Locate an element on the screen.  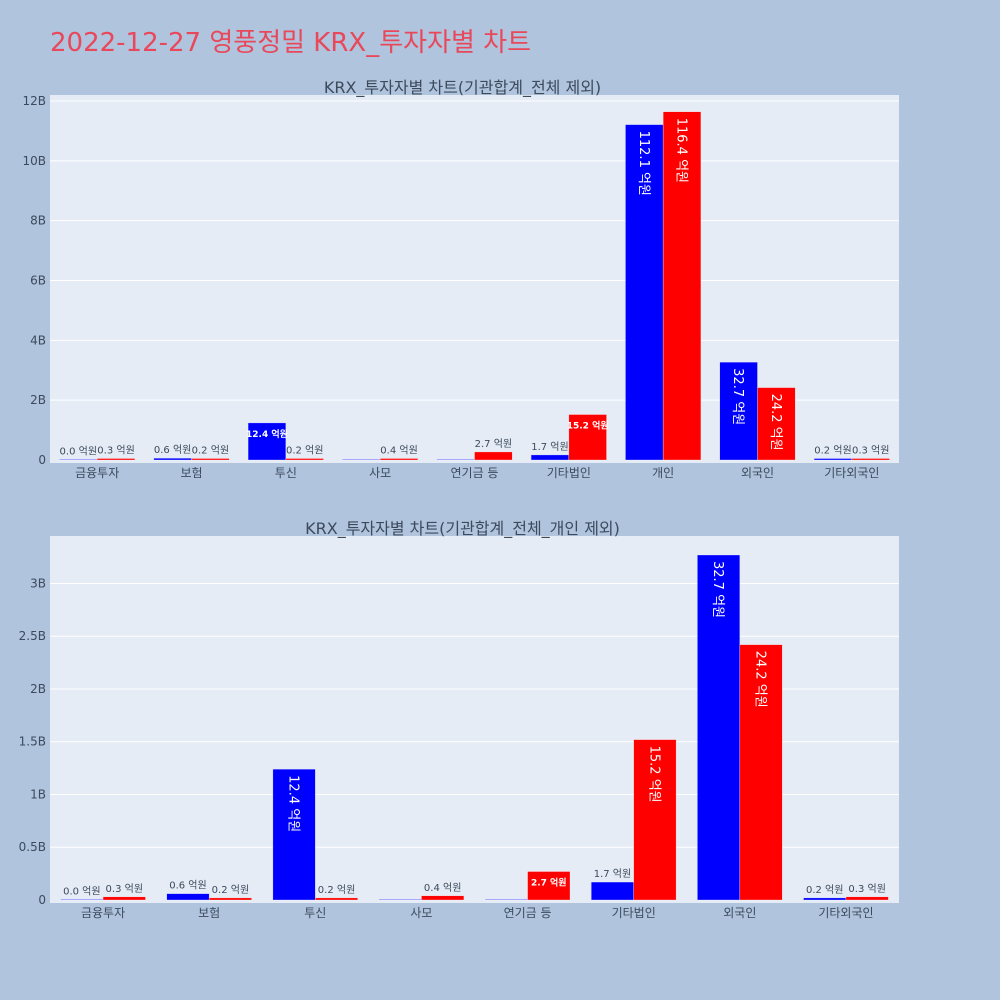
y-tick-label: 0.5B is located at coordinates (32, 847).